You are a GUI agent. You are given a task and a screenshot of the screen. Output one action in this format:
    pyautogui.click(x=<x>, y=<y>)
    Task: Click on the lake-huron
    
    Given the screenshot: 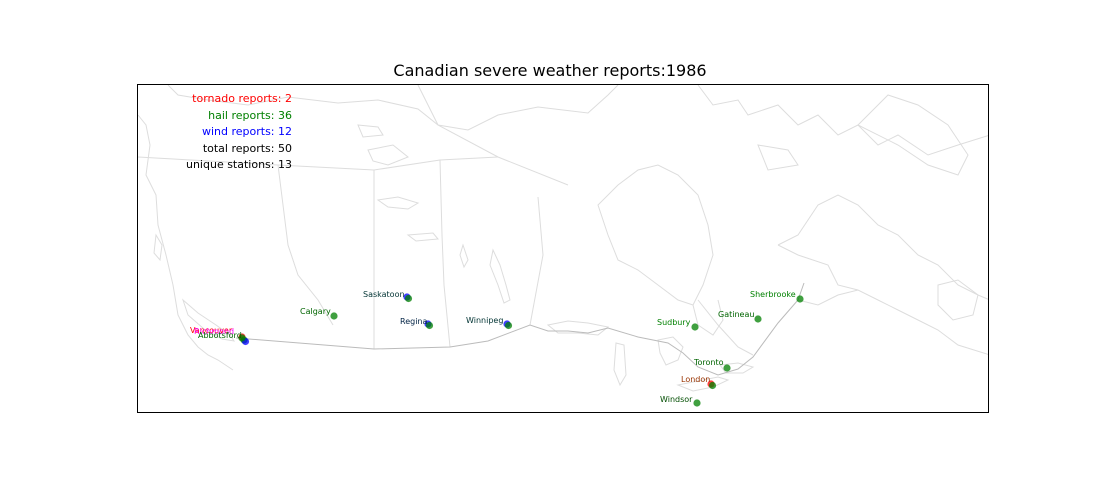 What is the action you would take?
    pyautogui.click(x=670, y=351)
    